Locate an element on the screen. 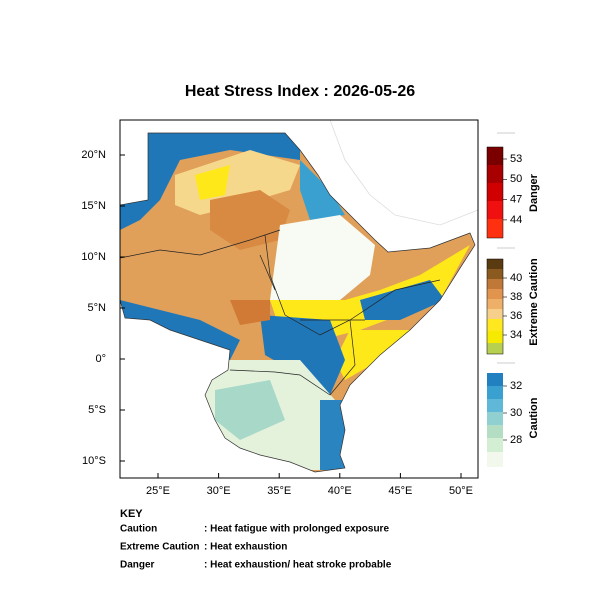 This screenshot has width=600, height=600. bar-tick-label: 50 is located at coordinates (516, 179).